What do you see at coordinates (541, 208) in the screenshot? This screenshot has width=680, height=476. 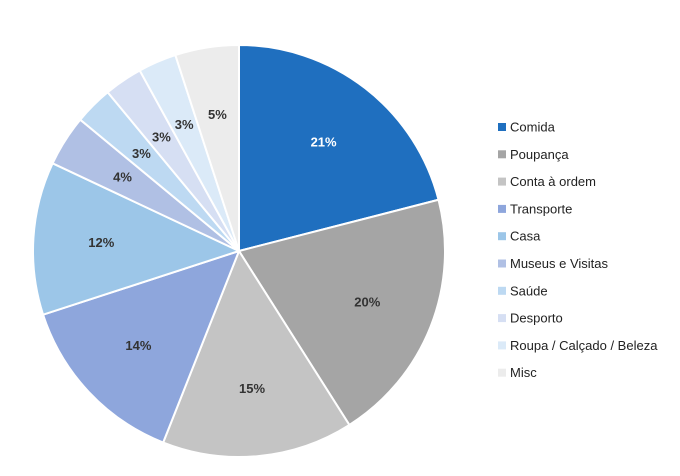 I see `legend-label-transporte: Transporte` at bounding box center [541, 208].